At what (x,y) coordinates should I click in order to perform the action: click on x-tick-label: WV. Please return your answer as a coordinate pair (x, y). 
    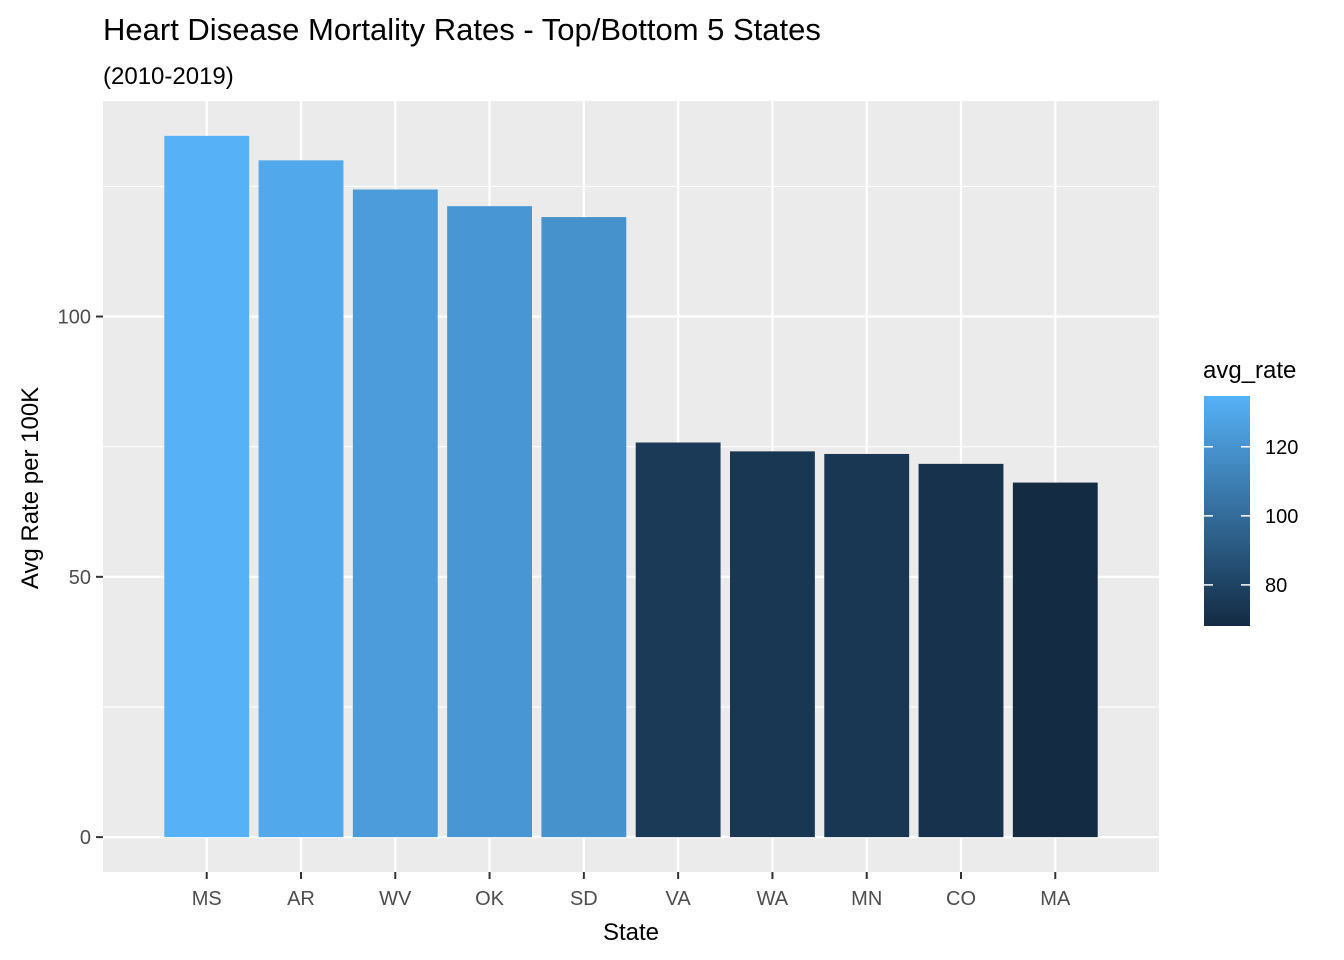
    Looking at the image, I should click on (395, 899).